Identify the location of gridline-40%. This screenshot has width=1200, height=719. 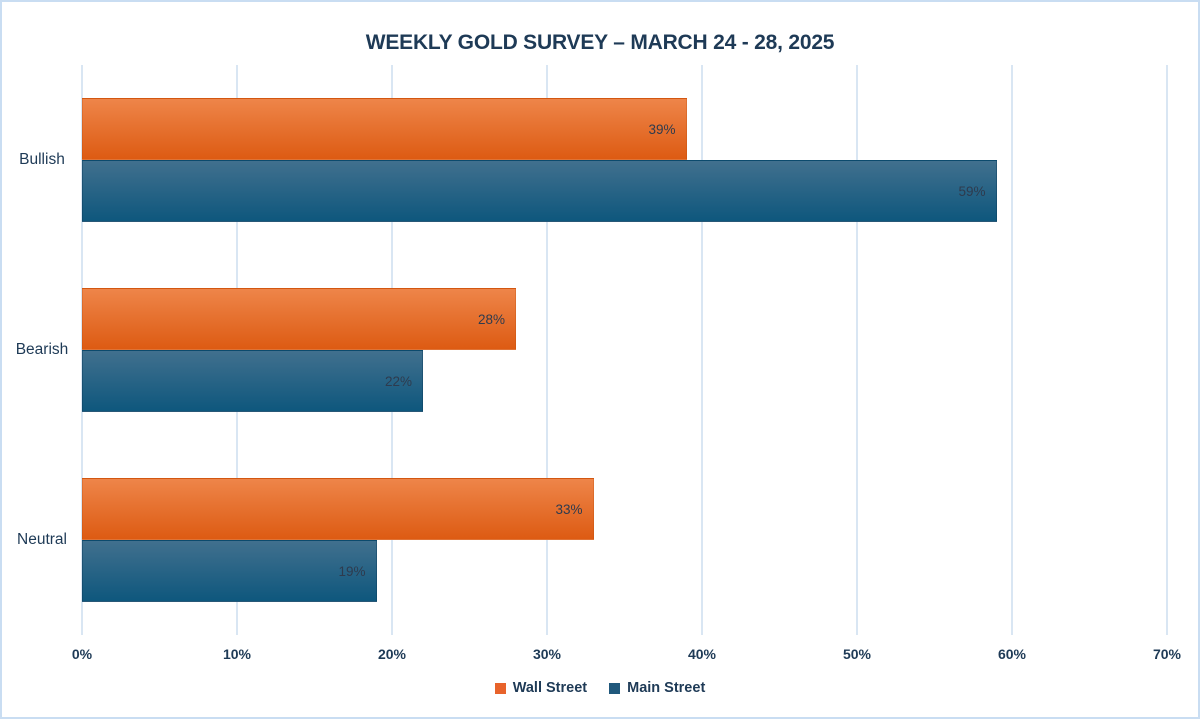
(702, 350).